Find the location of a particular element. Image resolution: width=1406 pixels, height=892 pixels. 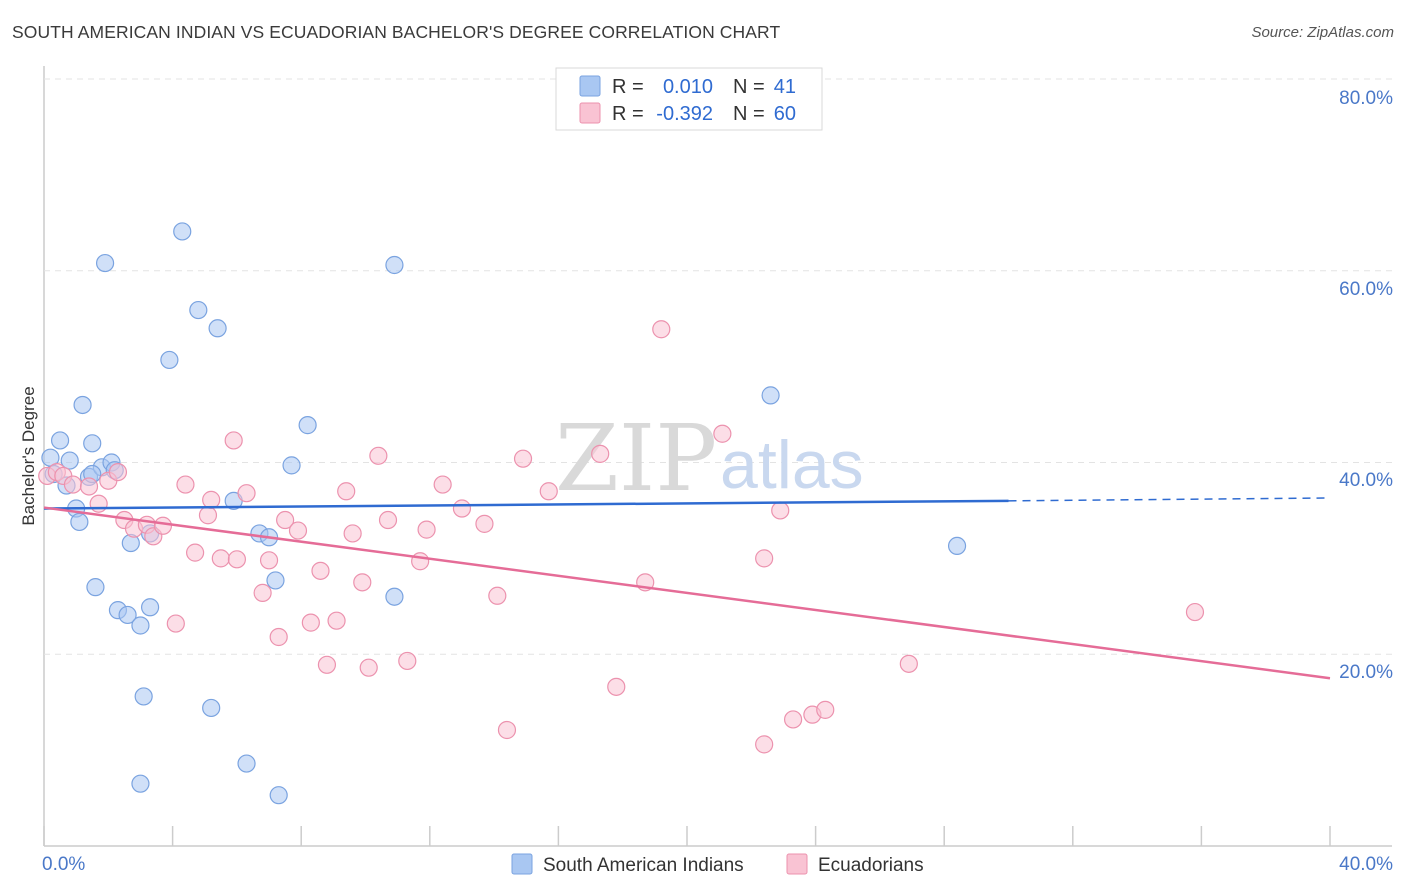

legend-swatch-south-american-indians is located at coordinates (522, 864).